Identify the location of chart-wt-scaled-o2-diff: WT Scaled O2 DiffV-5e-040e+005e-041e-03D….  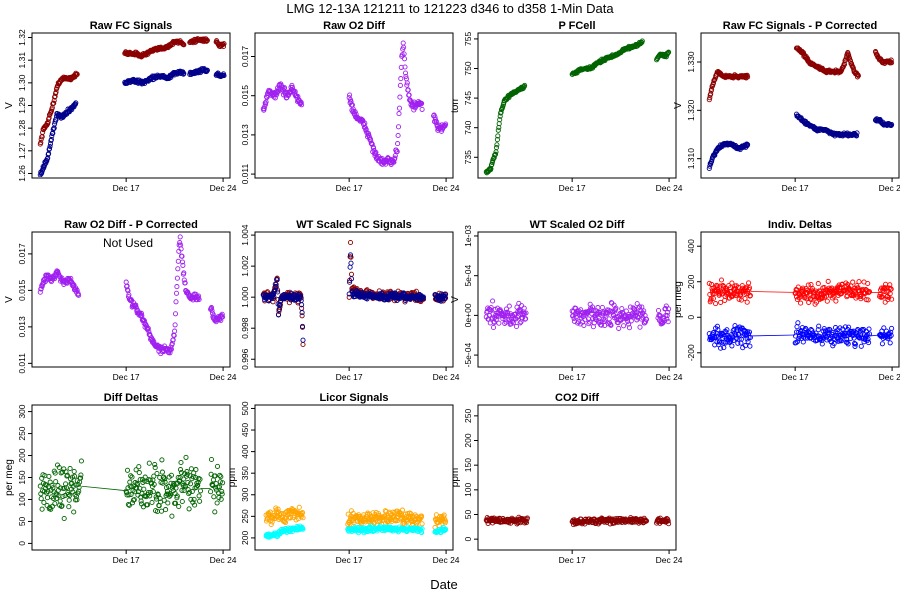
(566, 300).